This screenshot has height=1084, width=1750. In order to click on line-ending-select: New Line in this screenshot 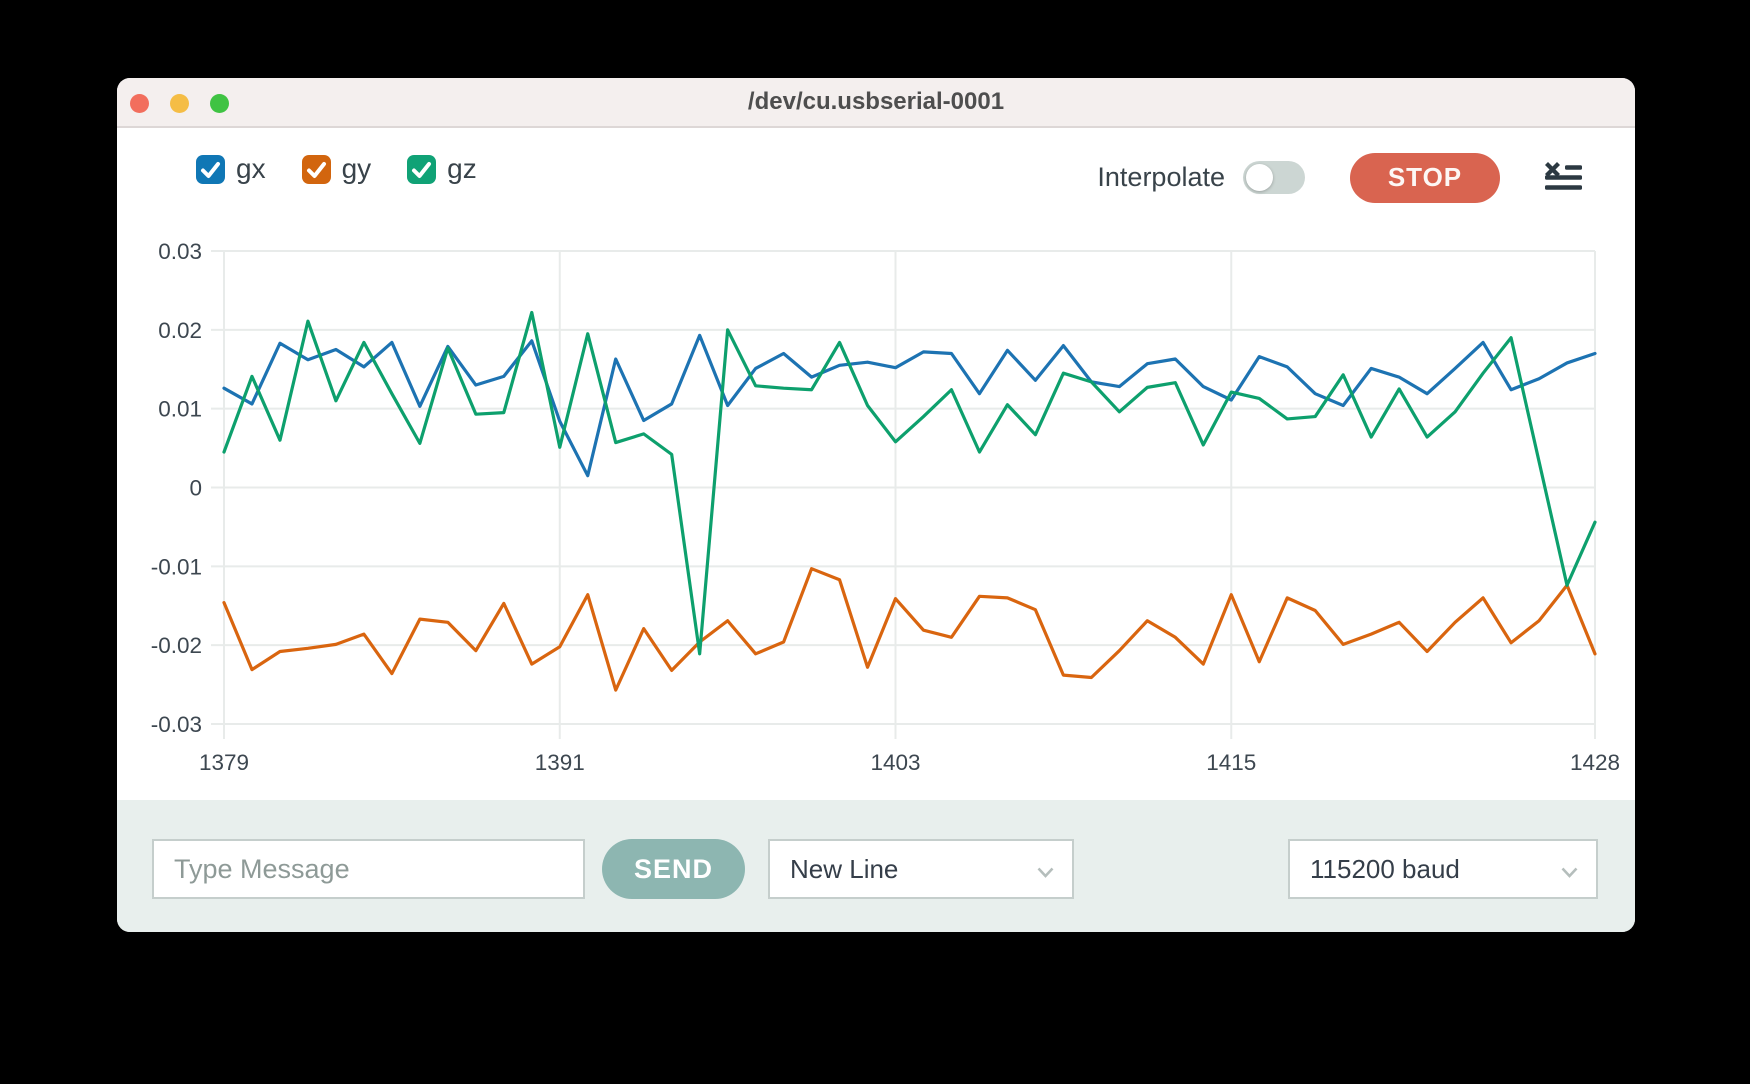, I will do `click(921, 869)`.